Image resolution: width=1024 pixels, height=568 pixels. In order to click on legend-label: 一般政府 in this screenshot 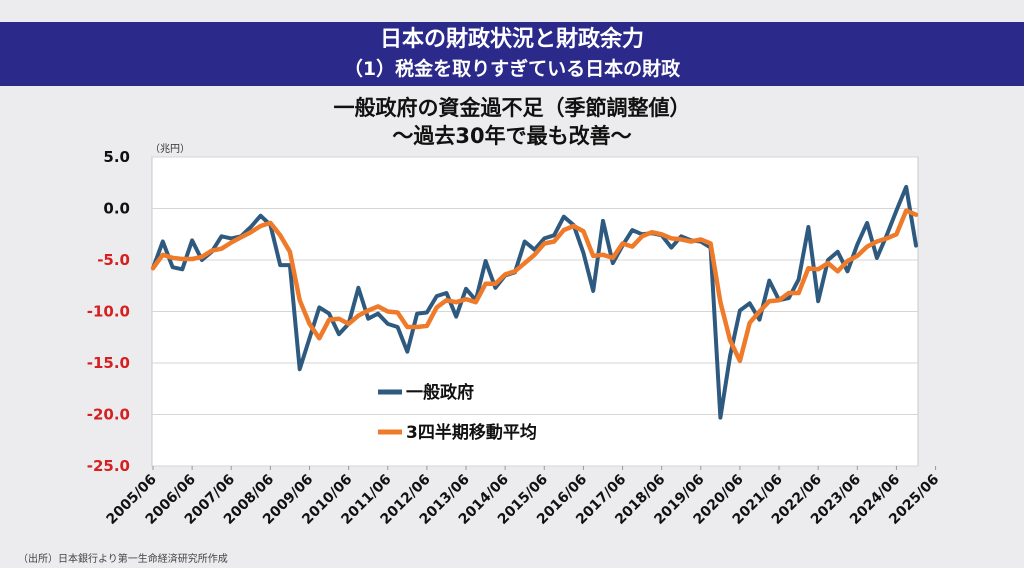, I will do `click(440, 392)`.